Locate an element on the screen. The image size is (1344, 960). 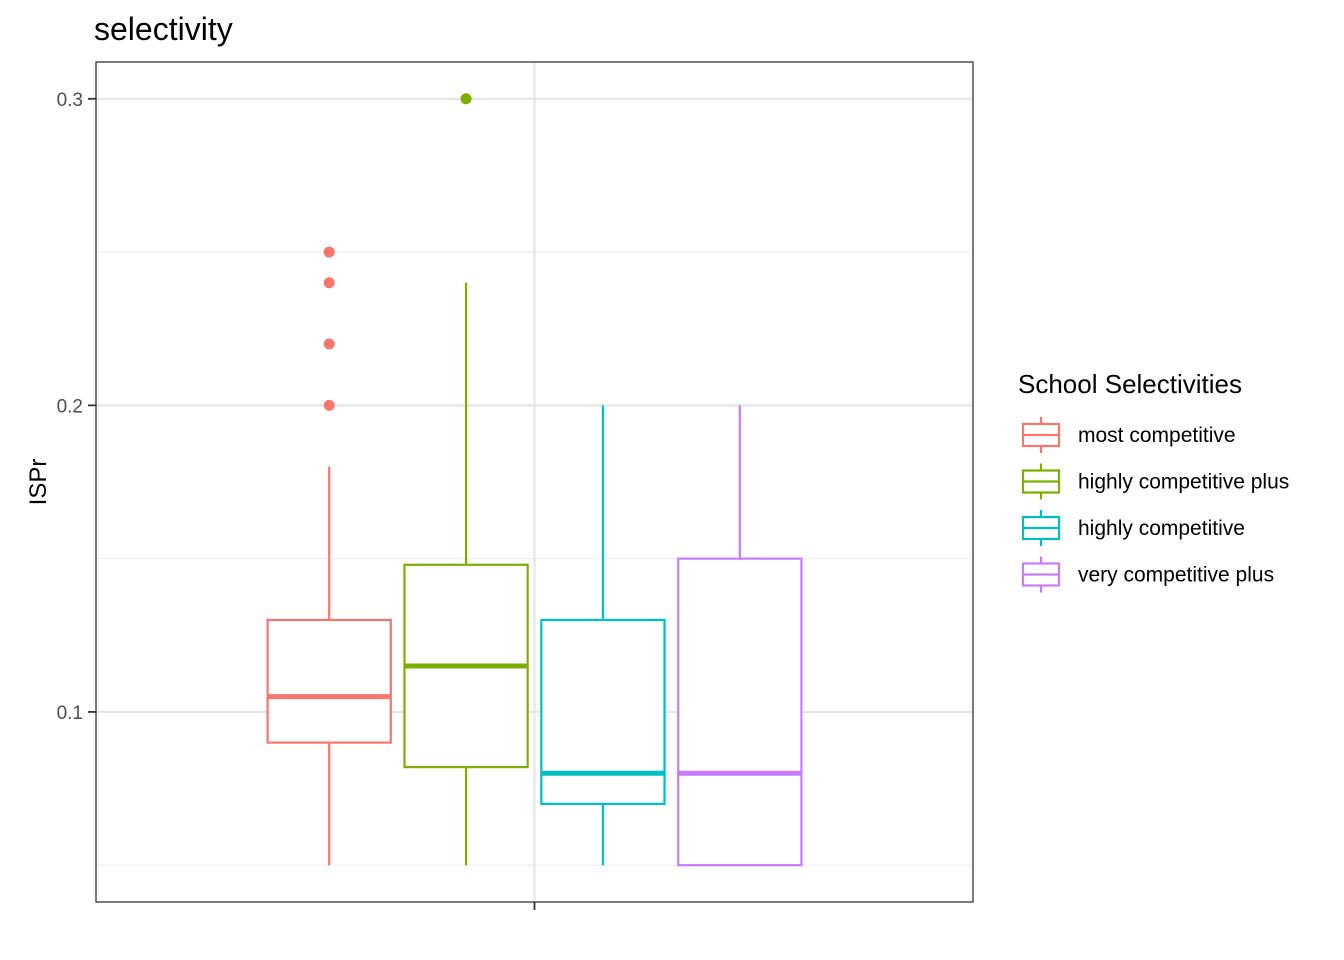
box-very-competitive-plus is located at coordinates (740, 636).